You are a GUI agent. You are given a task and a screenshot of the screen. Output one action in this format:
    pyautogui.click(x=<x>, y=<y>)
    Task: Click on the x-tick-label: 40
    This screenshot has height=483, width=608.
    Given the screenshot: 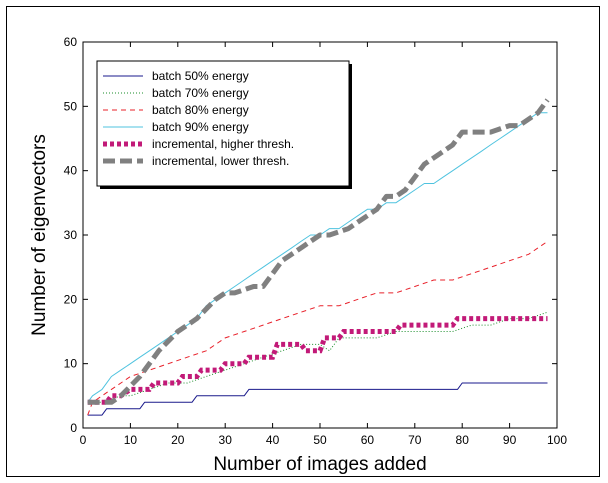 What is the action you would take?
    pyautogui.click(x=273, y=440)
    